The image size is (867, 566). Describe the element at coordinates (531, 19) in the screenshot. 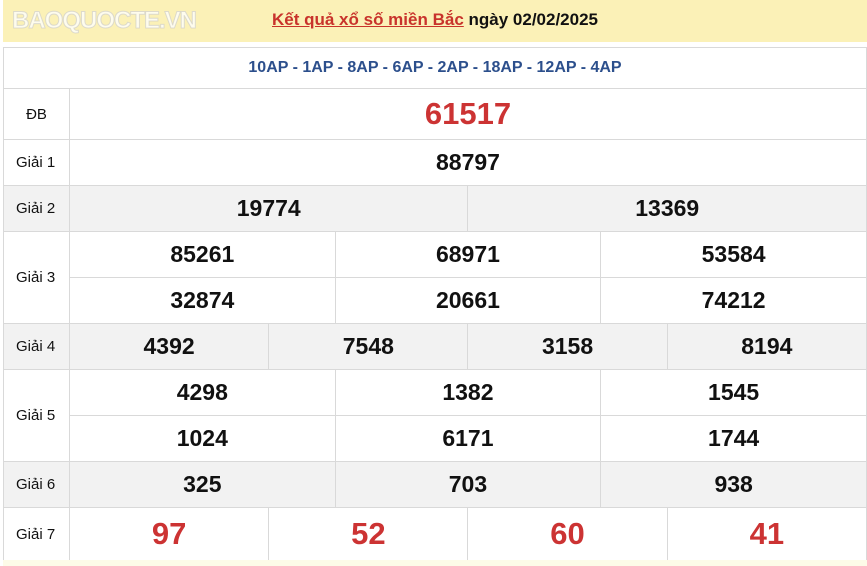

I see `results-date: ngày 02/02/2025` at that location.